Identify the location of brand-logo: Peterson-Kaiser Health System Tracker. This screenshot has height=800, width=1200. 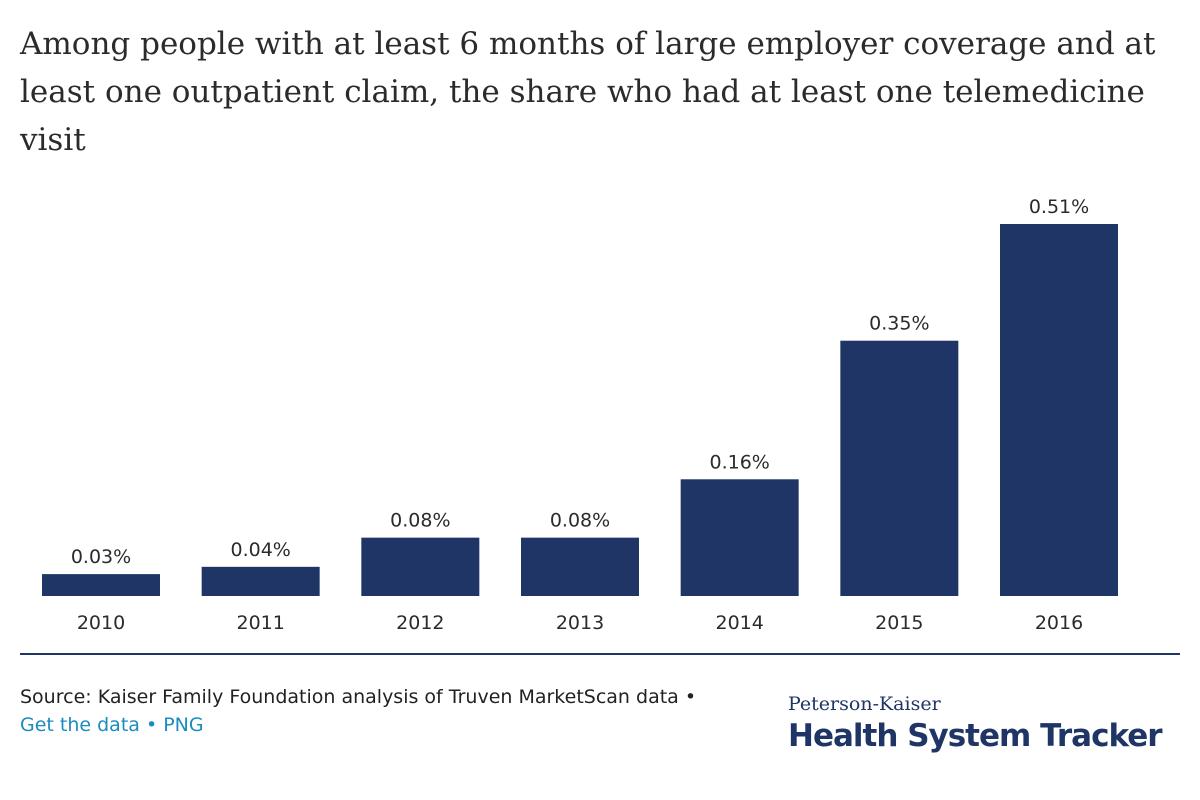
(984, 724).